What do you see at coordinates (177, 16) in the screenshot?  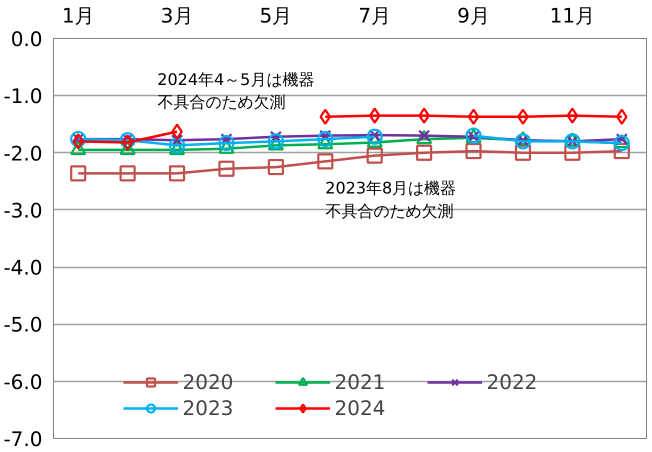 I see `x-tick-label: 3月` at bounding box center [177, 16].